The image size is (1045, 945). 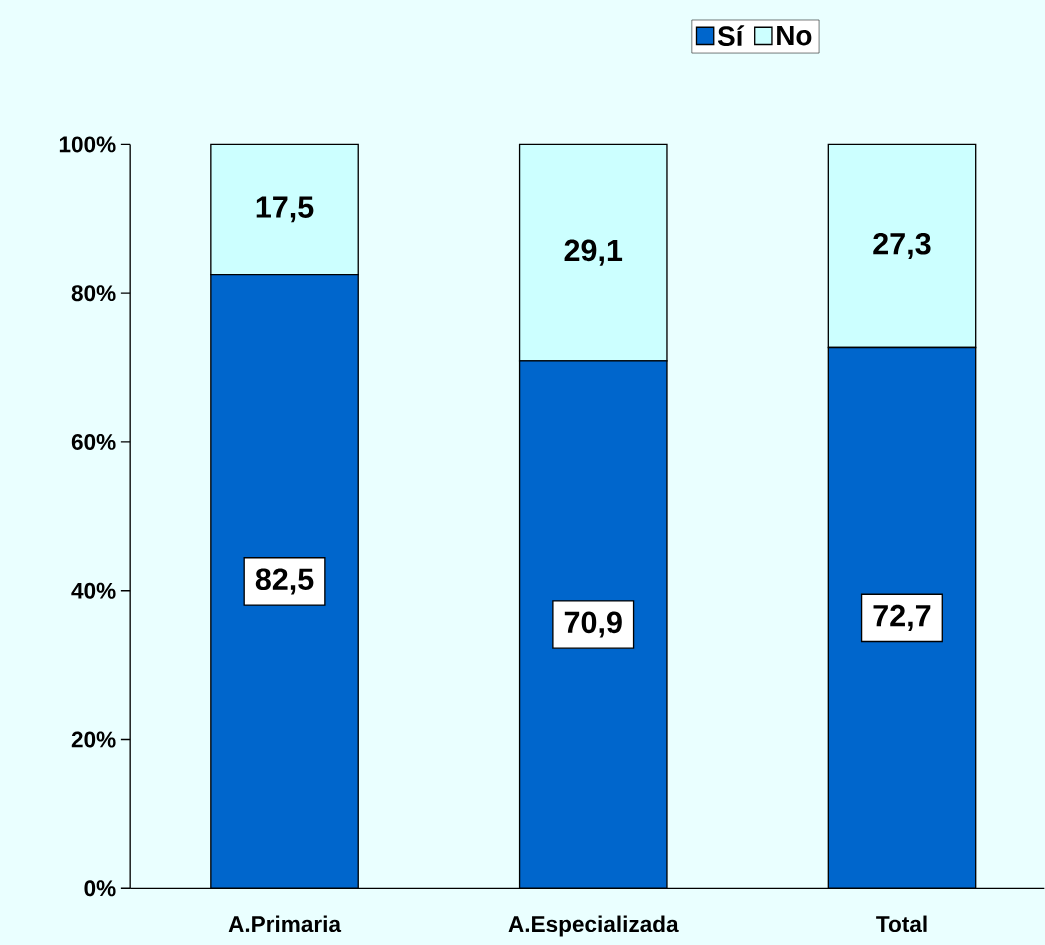 What do you see at coordinates (93, 293) in the screenshot?
I see `y-tick-label: 80%` at bounding box center [93, 293].